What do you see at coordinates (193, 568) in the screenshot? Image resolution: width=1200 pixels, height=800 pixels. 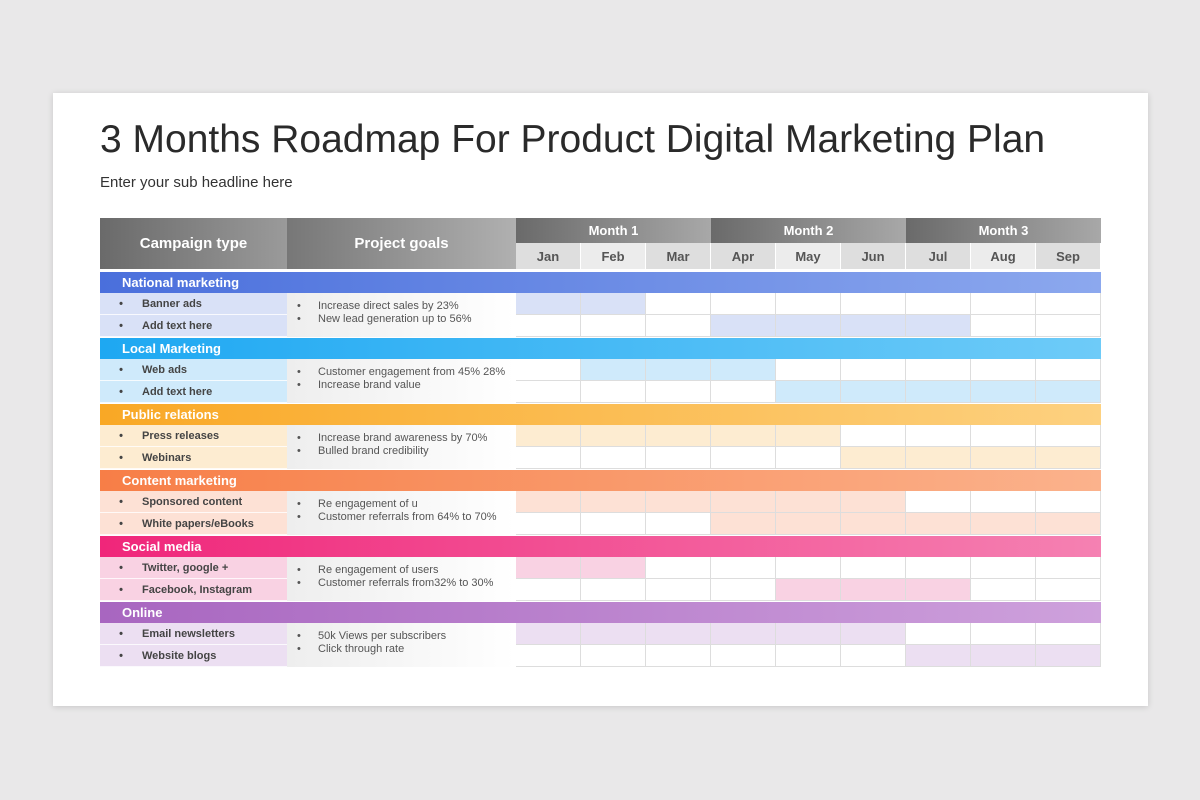 I see `campaign-item: • Twitter, google +` at bounding box center [193, 568].